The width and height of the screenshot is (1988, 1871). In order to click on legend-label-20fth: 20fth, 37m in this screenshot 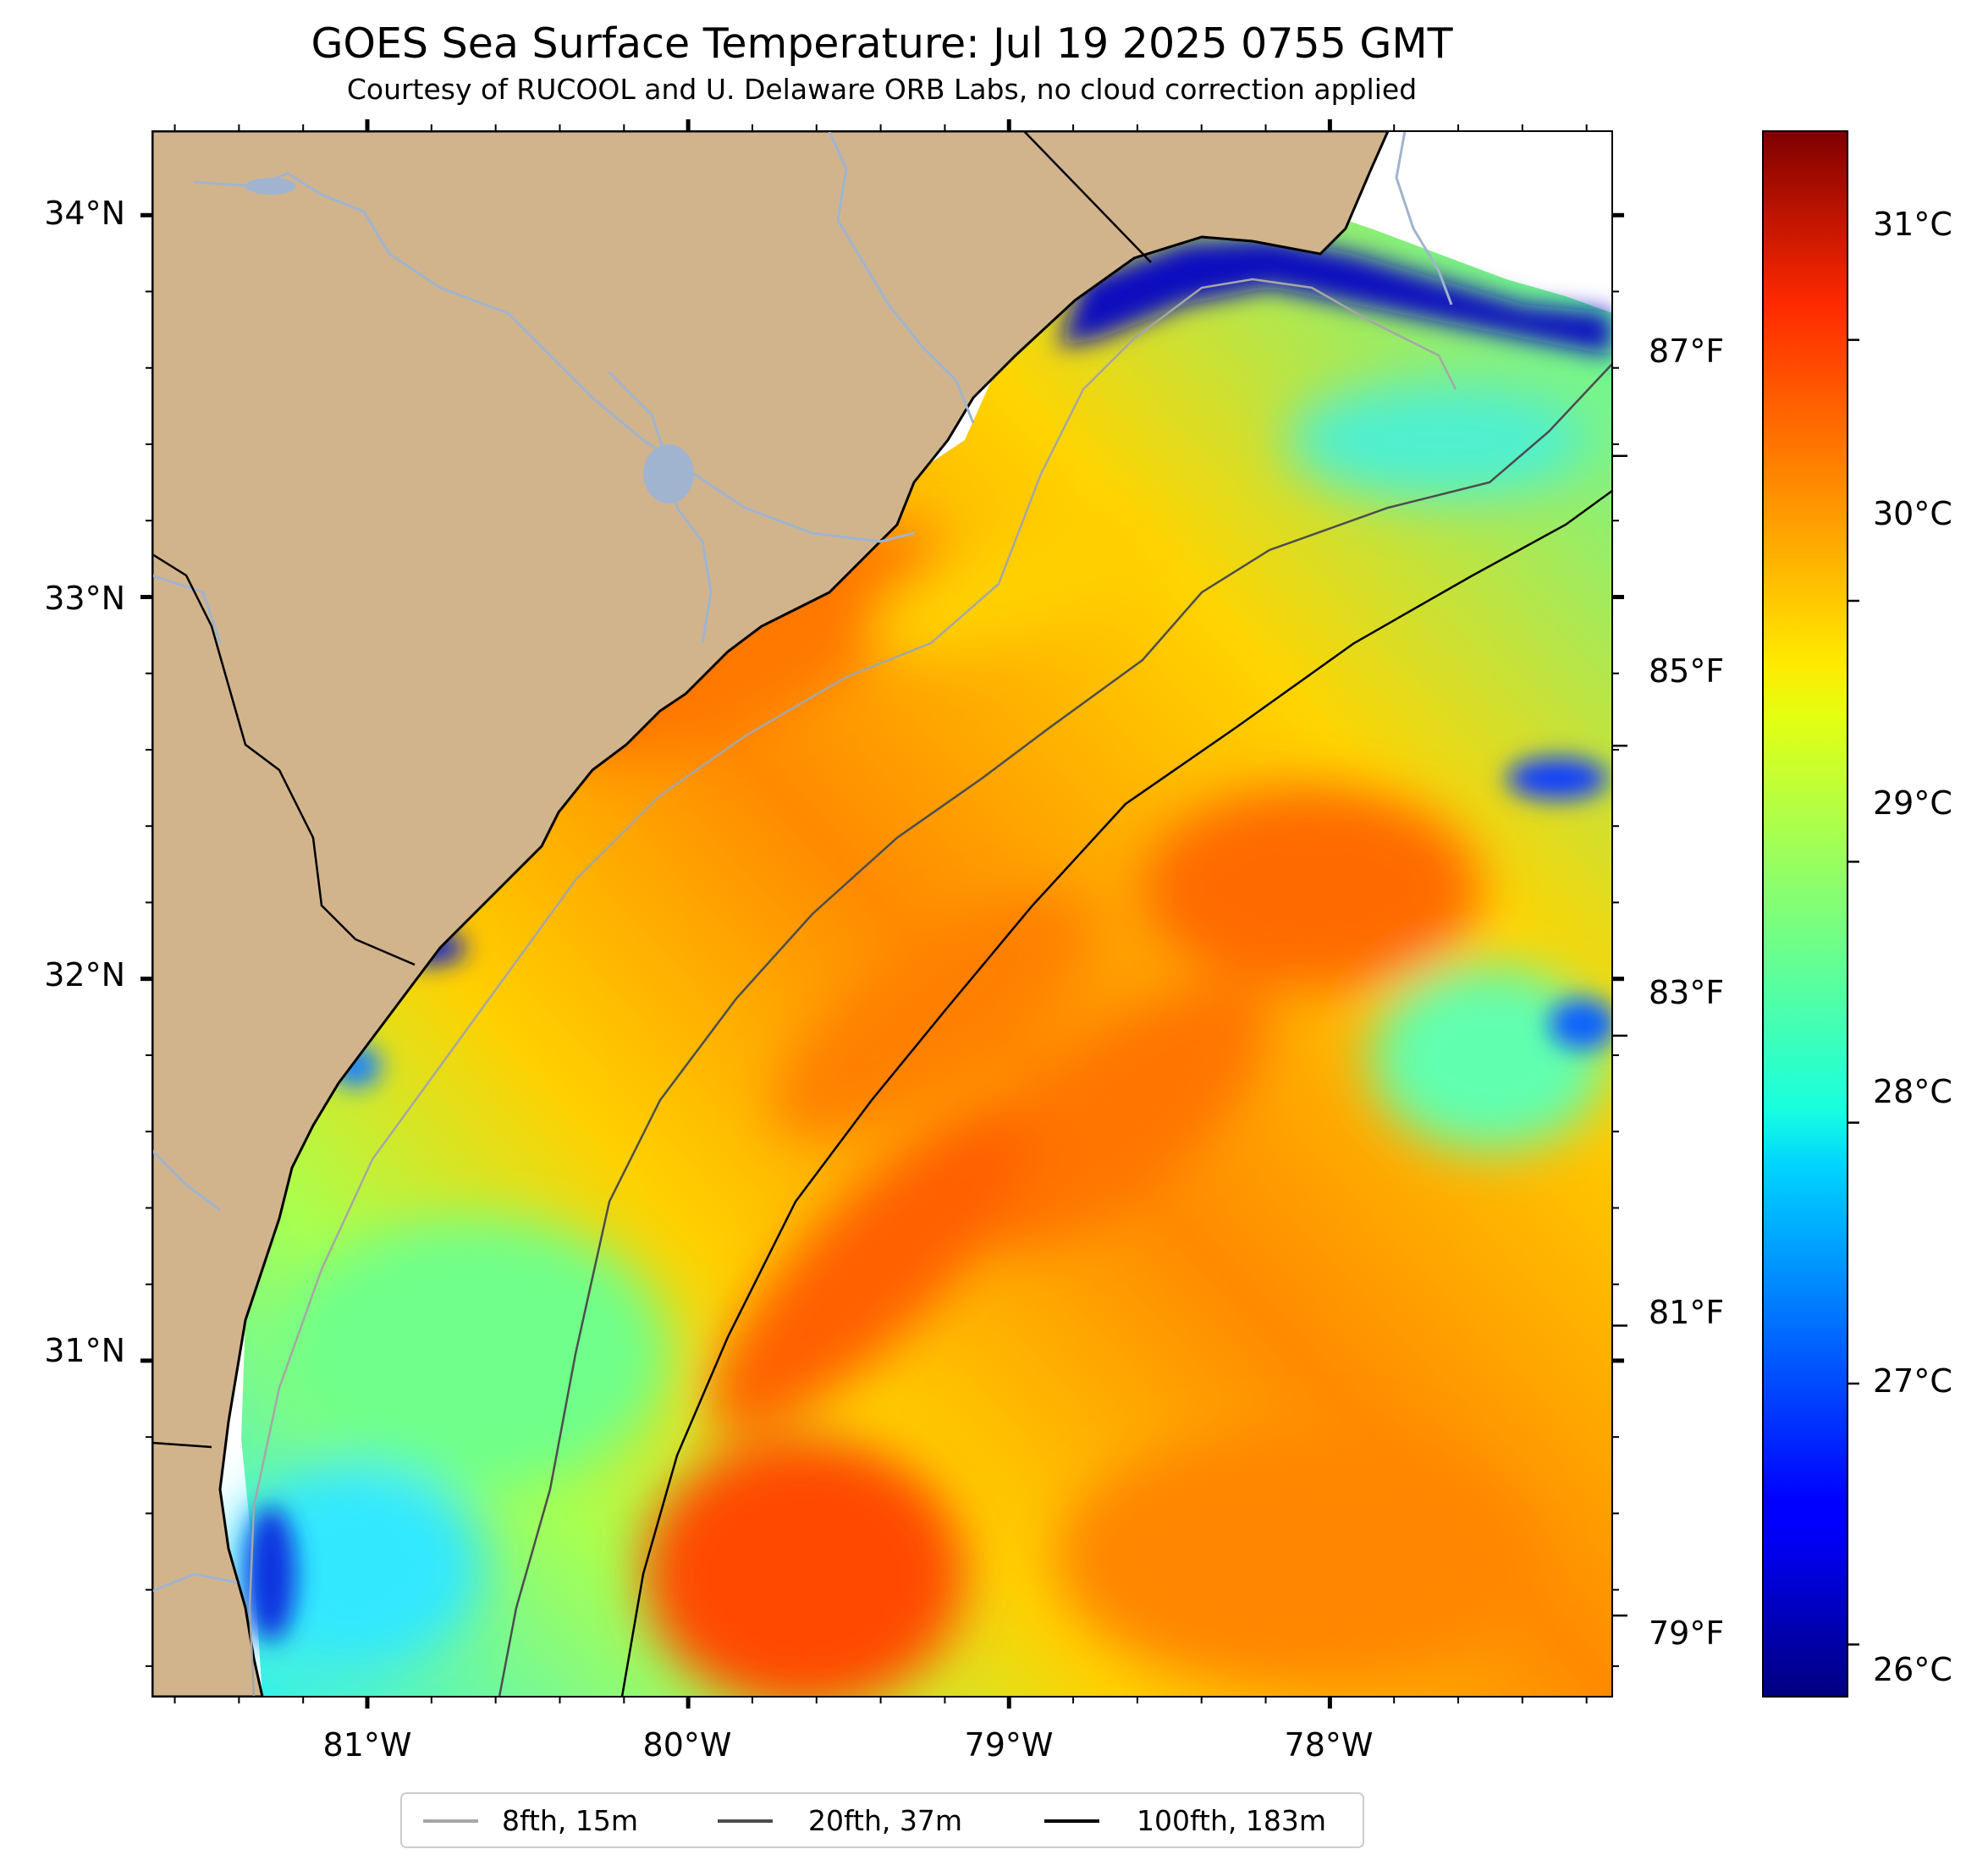, I will do `click(885, 1821)`.